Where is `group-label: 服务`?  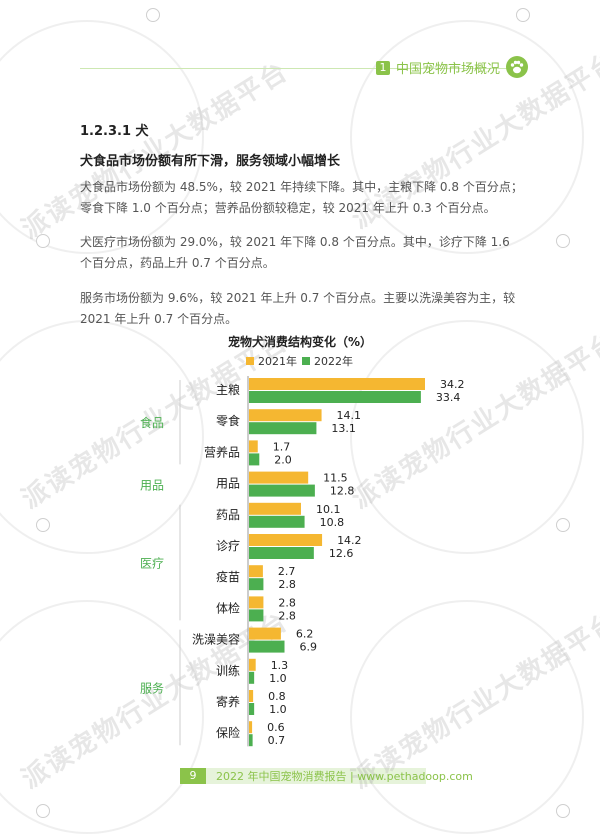
group-label: 服务 is located at coordinates (152, 687).